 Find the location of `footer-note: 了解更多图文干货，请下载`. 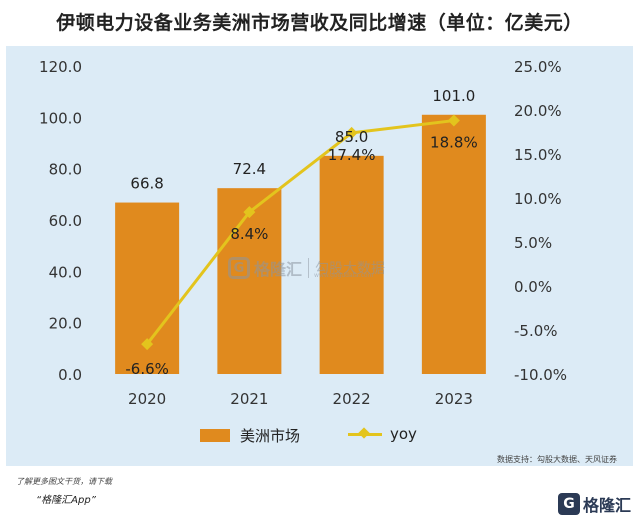

footer-note: 了解更多图文干货，请下载 is located at coordinates (64, 481).